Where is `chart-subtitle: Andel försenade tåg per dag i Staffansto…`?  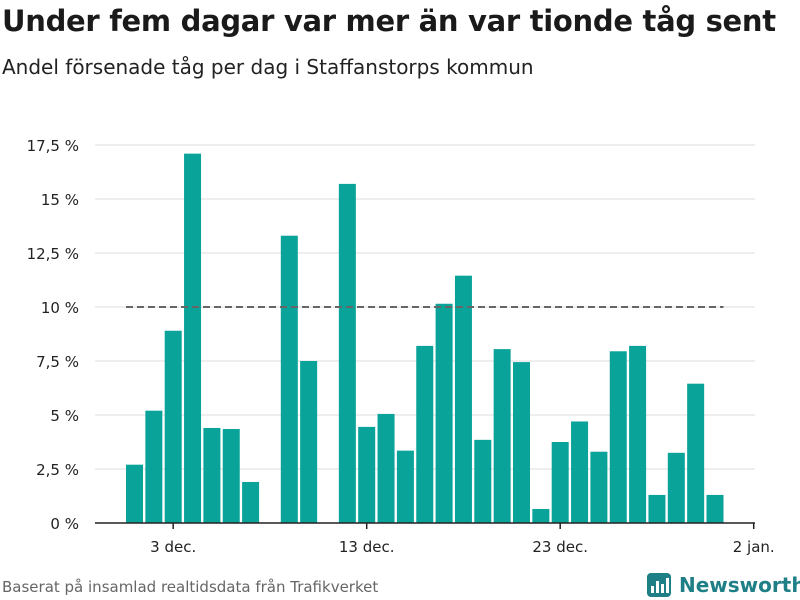
chart-subtitle: Andel försenade tåg per dag i Staffansto… is located at coordinates (268, 67).